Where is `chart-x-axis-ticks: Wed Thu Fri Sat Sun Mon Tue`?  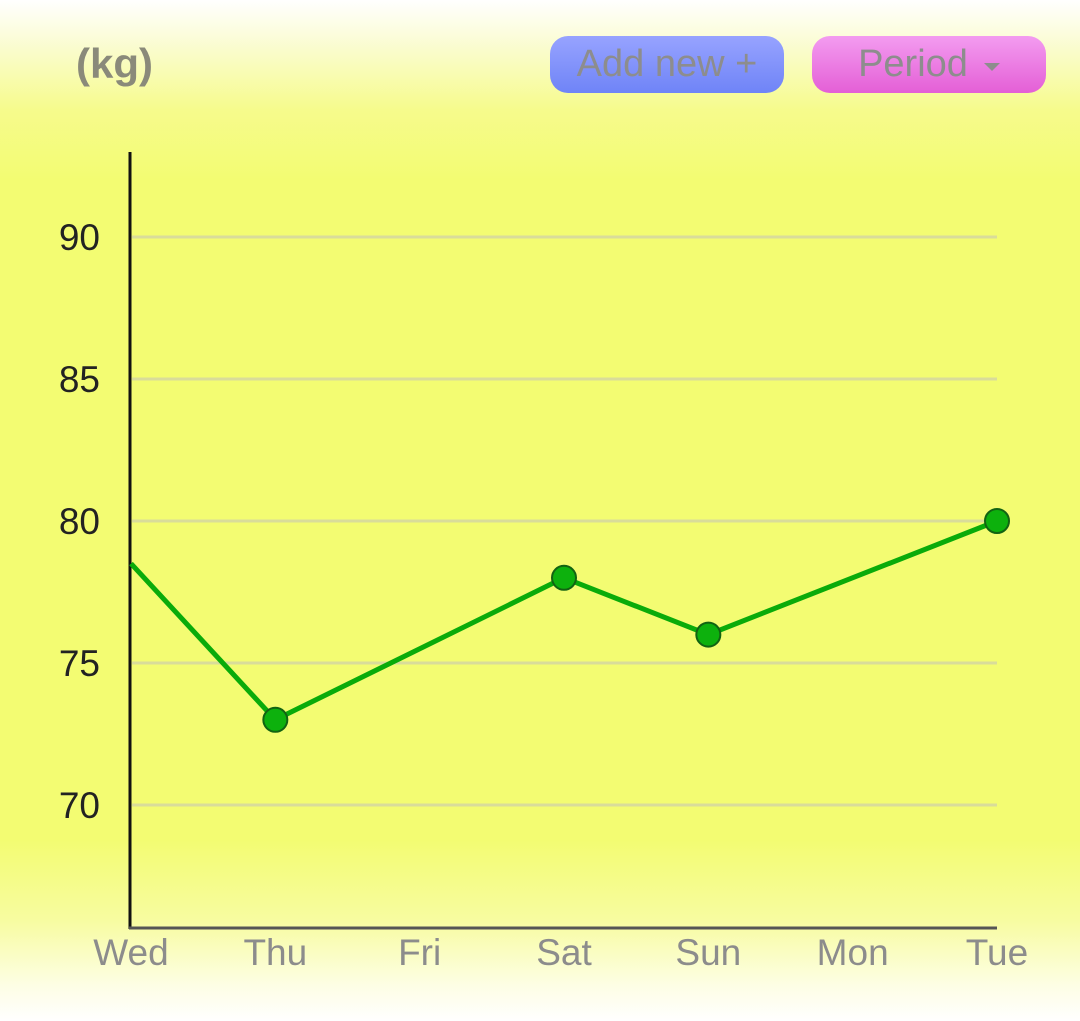
chart-x-axis-ticks: Wed Thu Fri Sat Sun Mon Tue is located at coordinates (560, 952).